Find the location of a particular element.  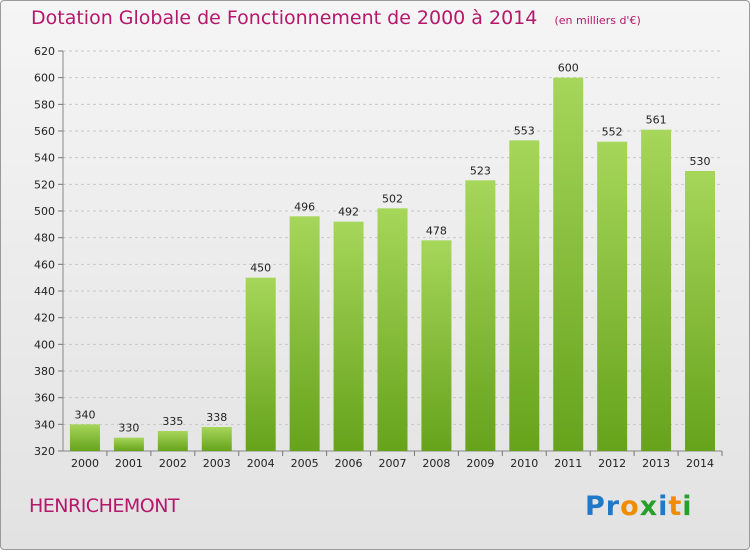

x-tick-label: 2001 is located at coordinates (129, 463).